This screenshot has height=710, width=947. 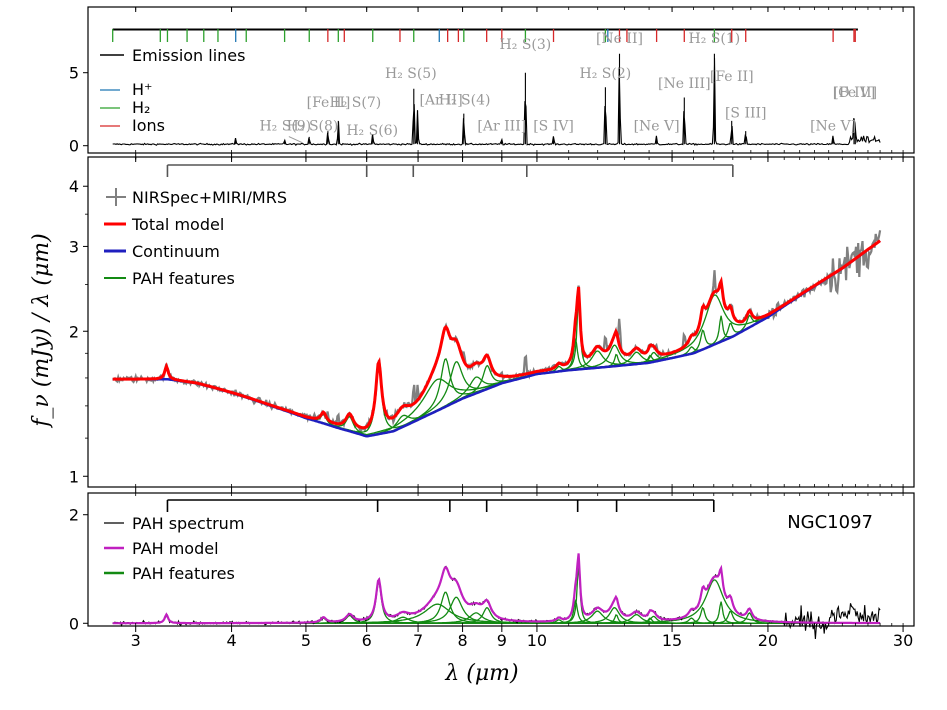 I want to click on galaxy-label: NGC1097, so click(x=830, y=522).